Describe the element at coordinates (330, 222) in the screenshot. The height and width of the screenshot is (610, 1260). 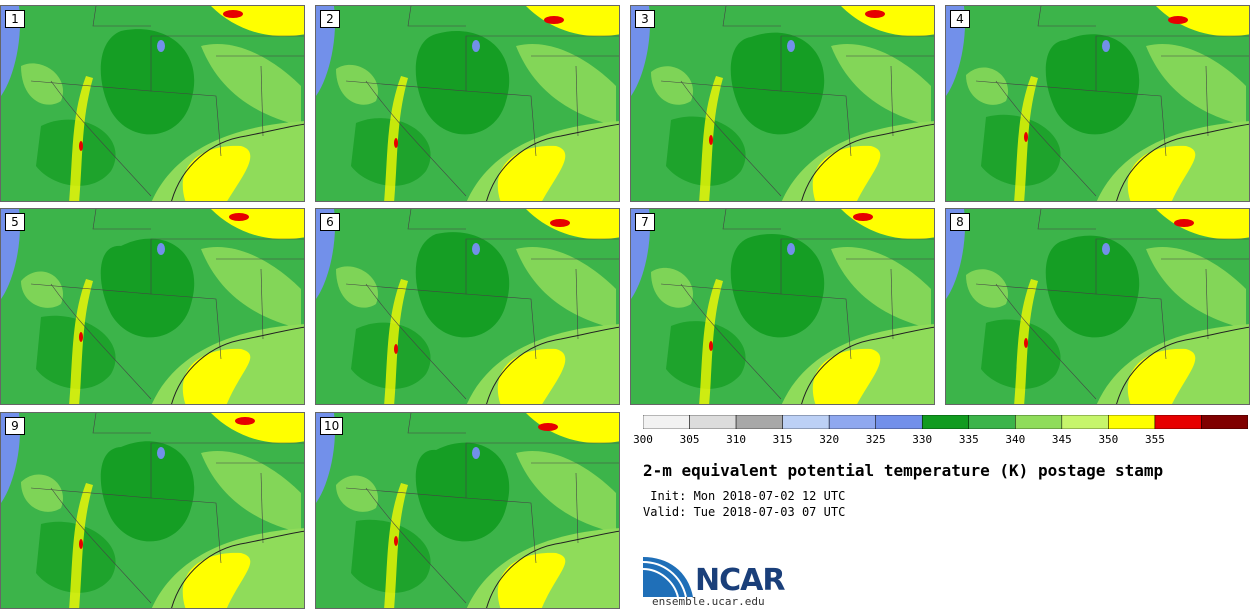
I see `member-number: 6` at that location.